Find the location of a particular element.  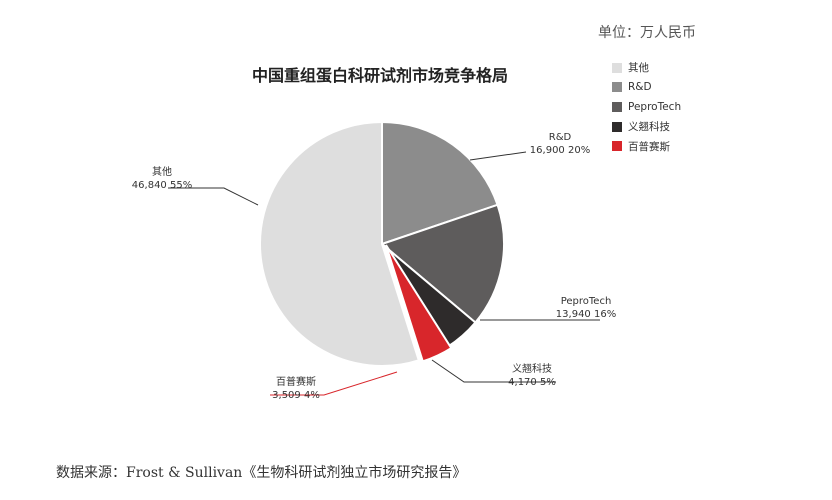

legend-item: R&D is located at coordinates (646, 88).